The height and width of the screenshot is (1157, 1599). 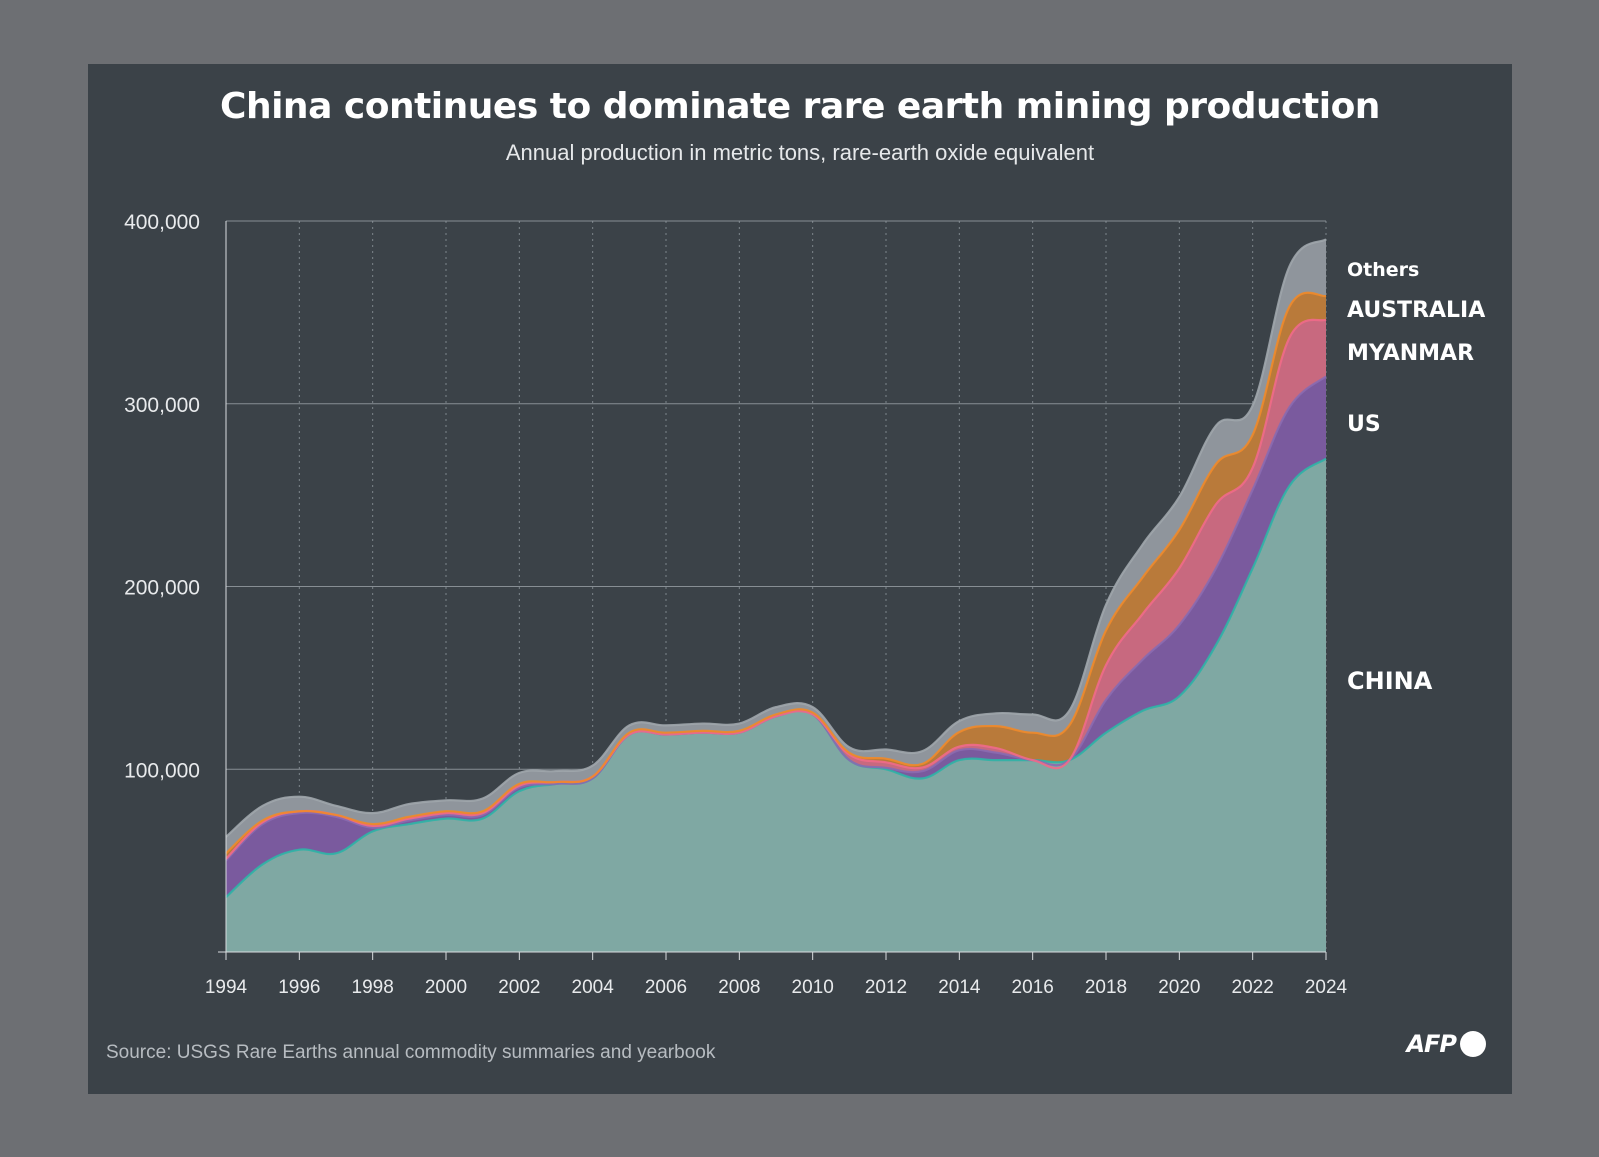 What do you see at coordinates (299, 987) in the screenshot?
I see `x-tick-label: 1996` at bounding box center [299, 987].